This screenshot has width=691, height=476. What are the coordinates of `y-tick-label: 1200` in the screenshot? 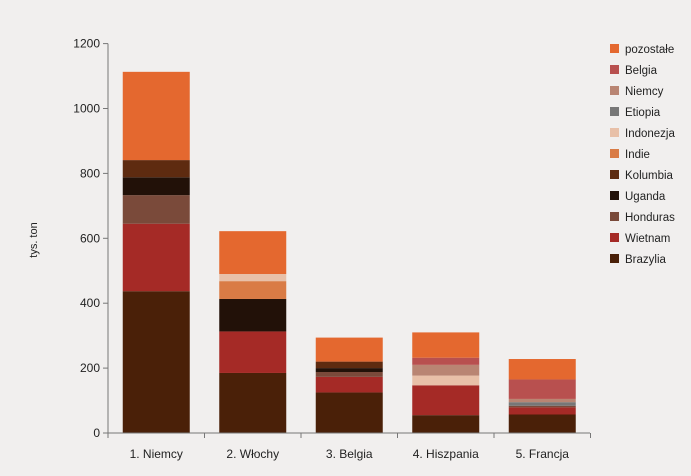 It's located at (86, 44).